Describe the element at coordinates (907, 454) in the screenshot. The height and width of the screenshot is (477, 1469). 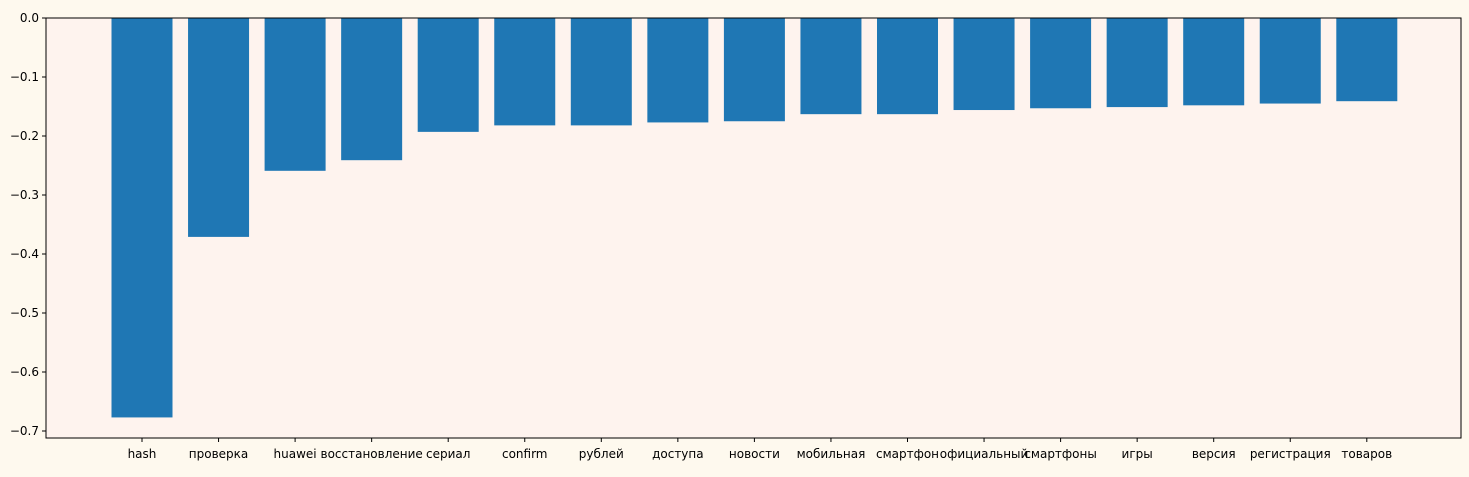
I see `x-tick-label: смартфон` at that location.